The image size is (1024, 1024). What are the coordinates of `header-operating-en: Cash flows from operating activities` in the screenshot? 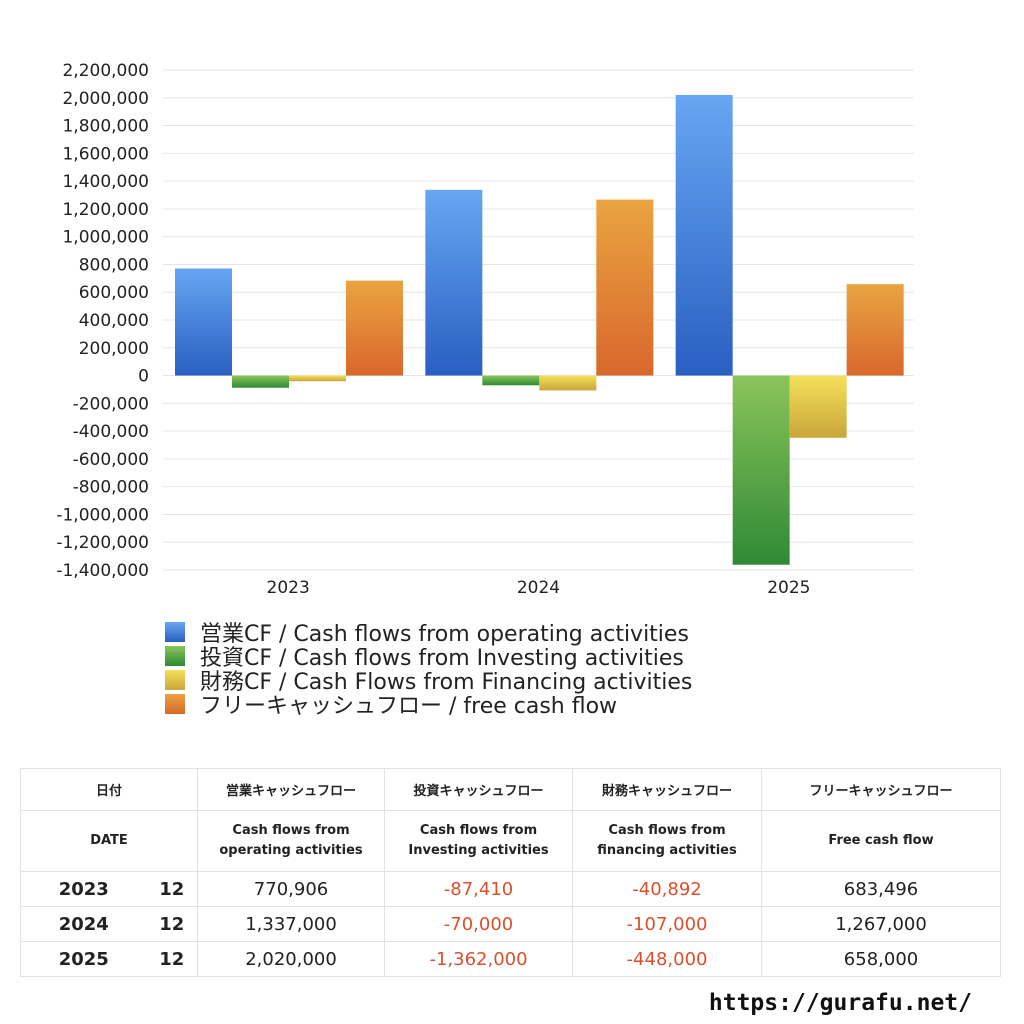 It's located at (291, 841).